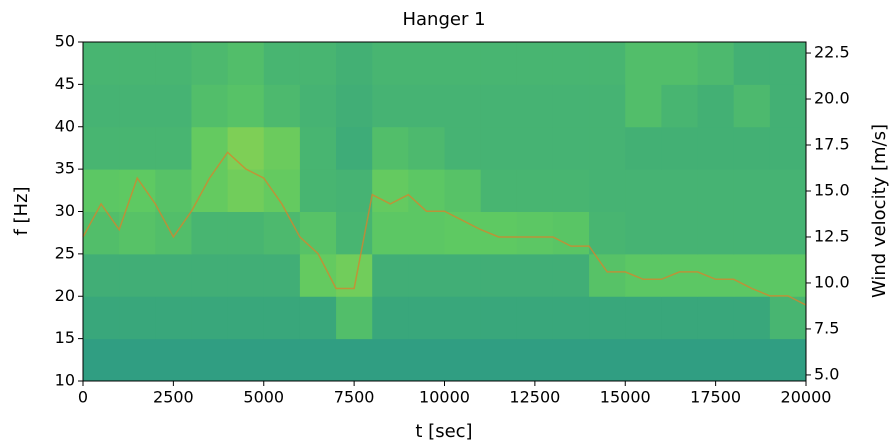  Describe the element at coordinates (832, 189) in the screenshot. I see `y2-tick-label: 15.0` at that location.